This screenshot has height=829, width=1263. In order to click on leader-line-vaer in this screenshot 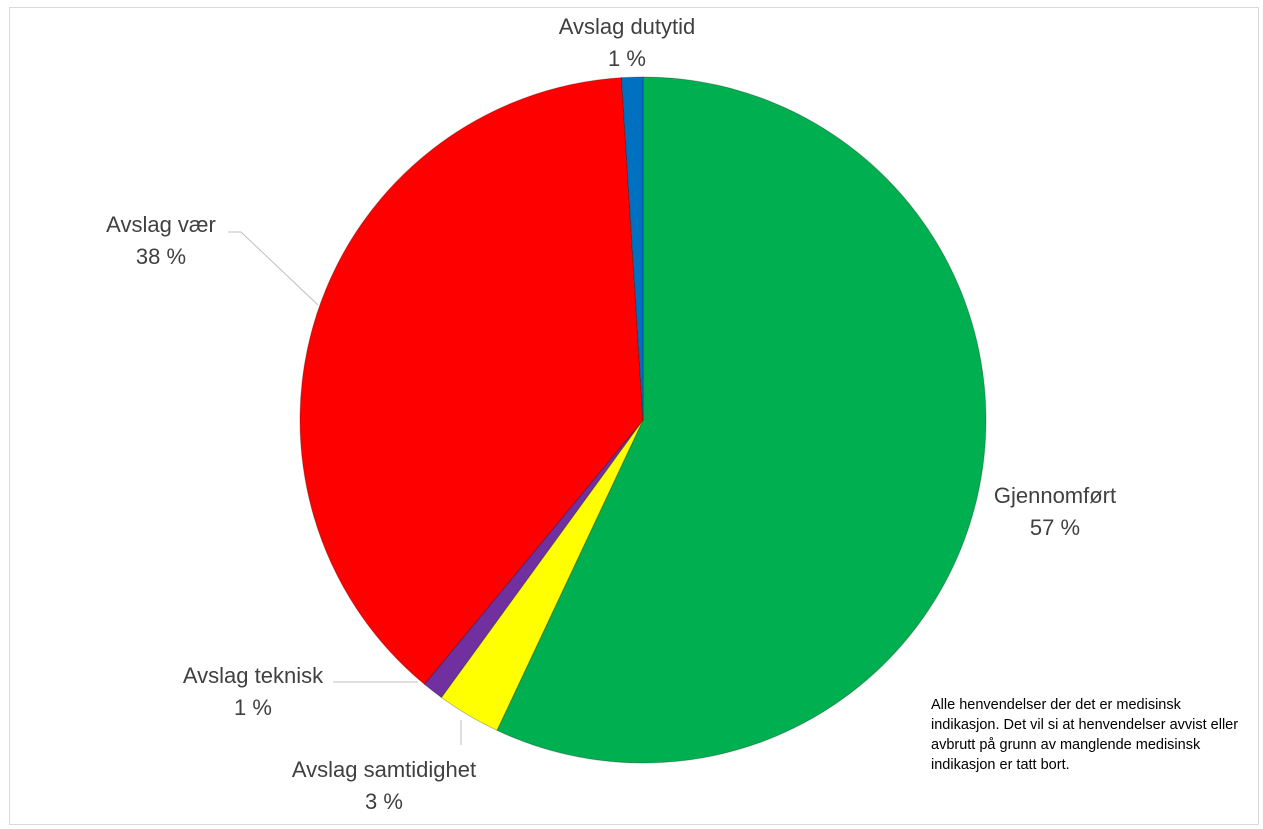, I will do `click(273, 268)`.